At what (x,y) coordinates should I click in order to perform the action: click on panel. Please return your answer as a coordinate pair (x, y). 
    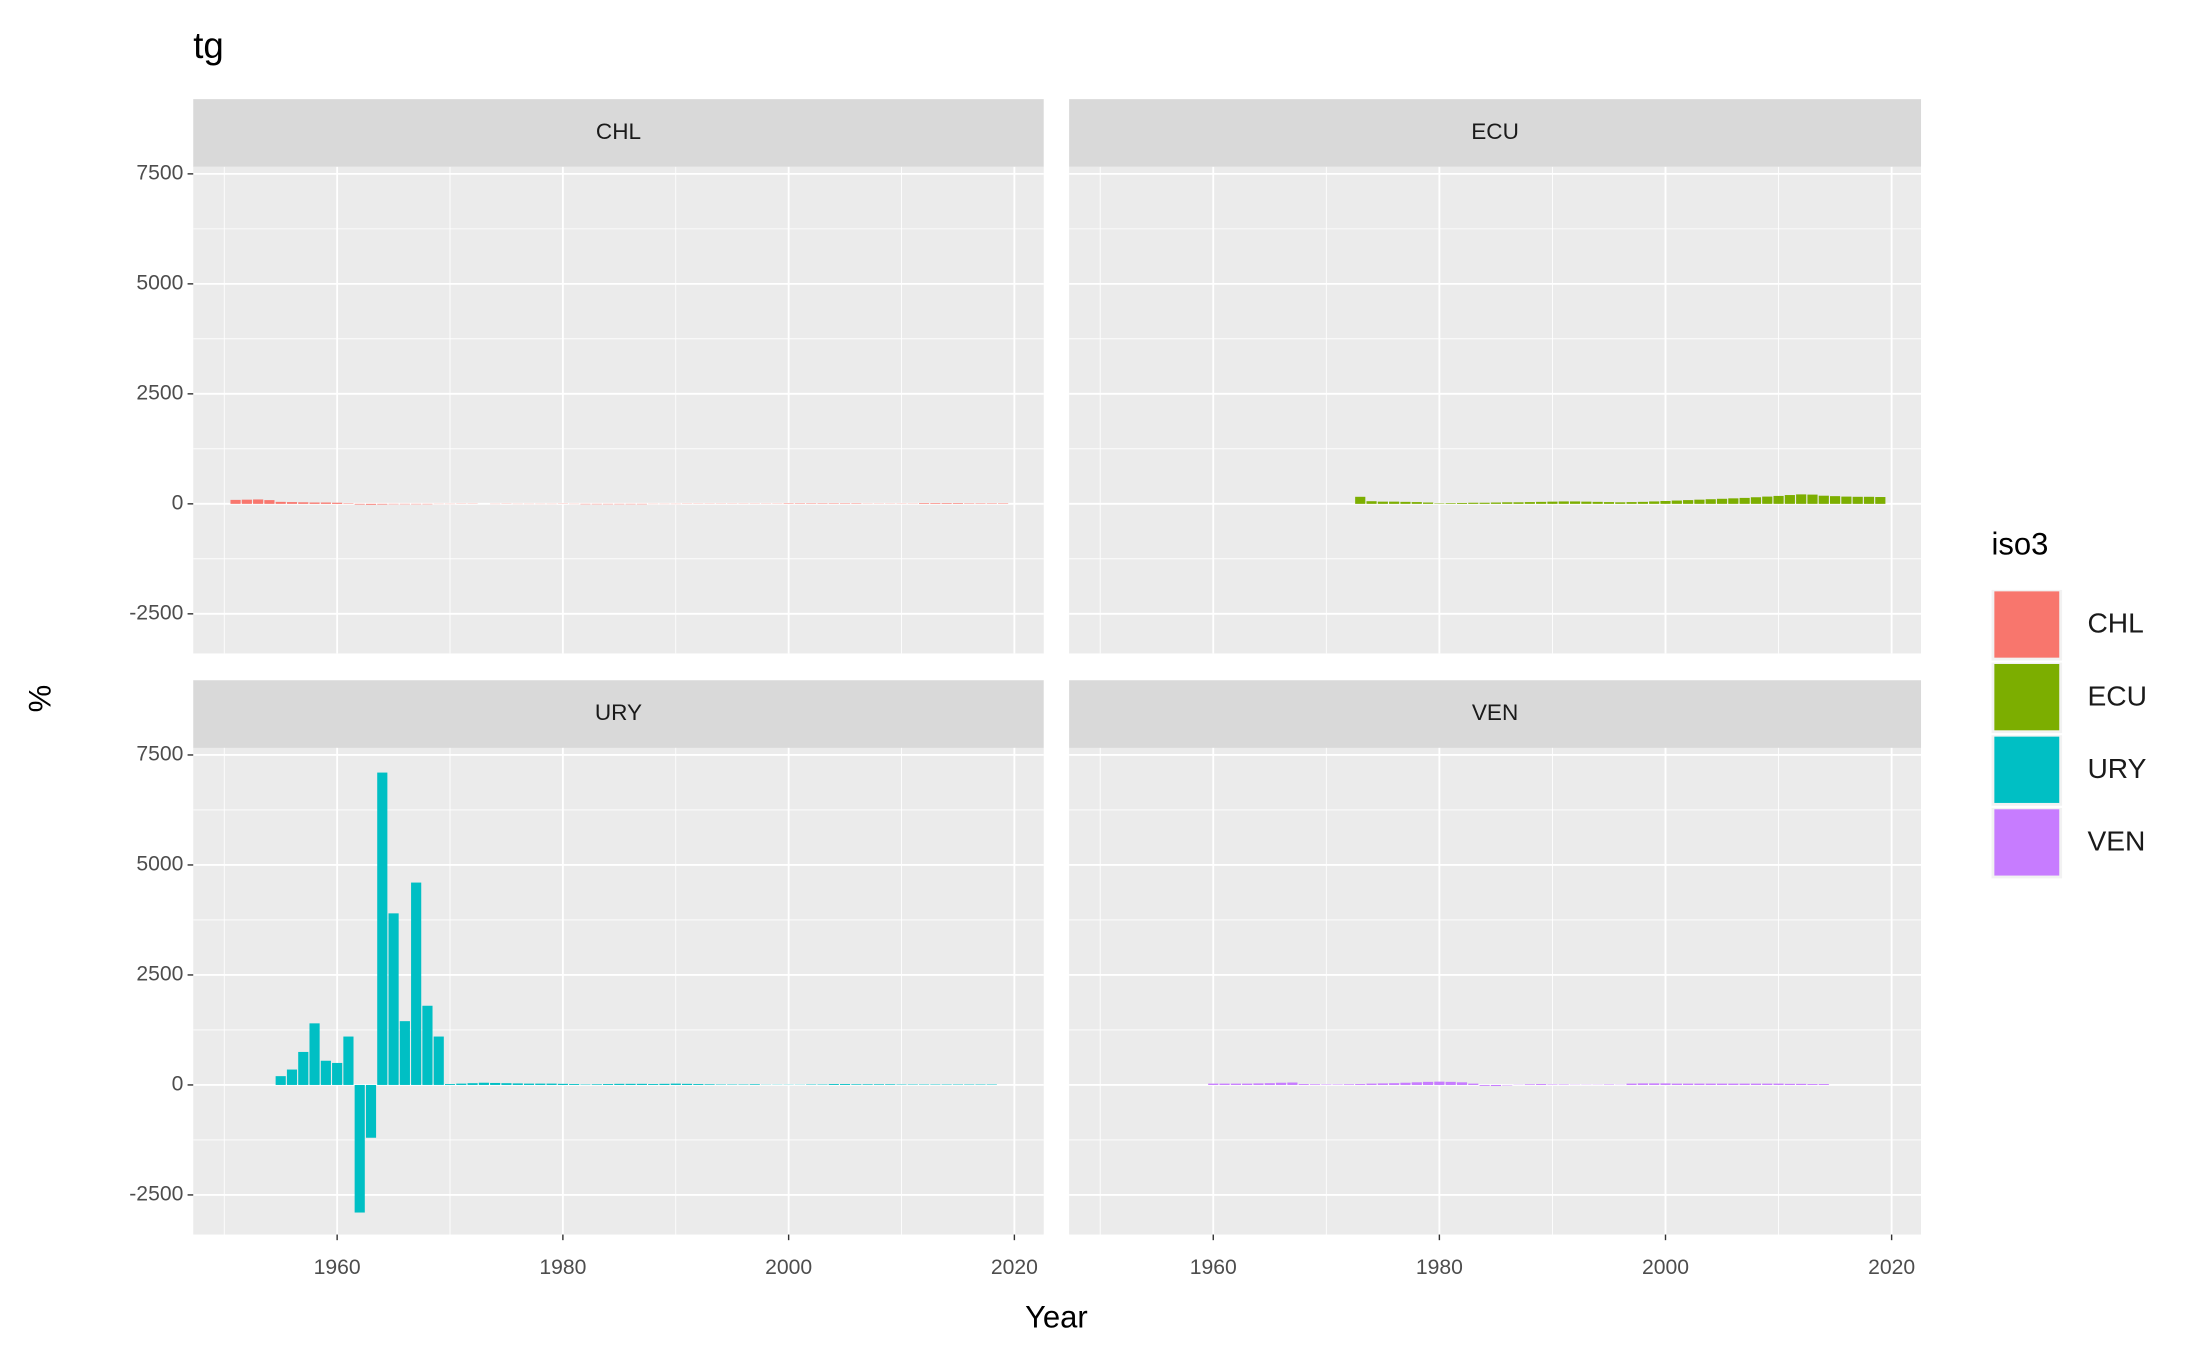
    Looking at the image, I should click on (618, 991).